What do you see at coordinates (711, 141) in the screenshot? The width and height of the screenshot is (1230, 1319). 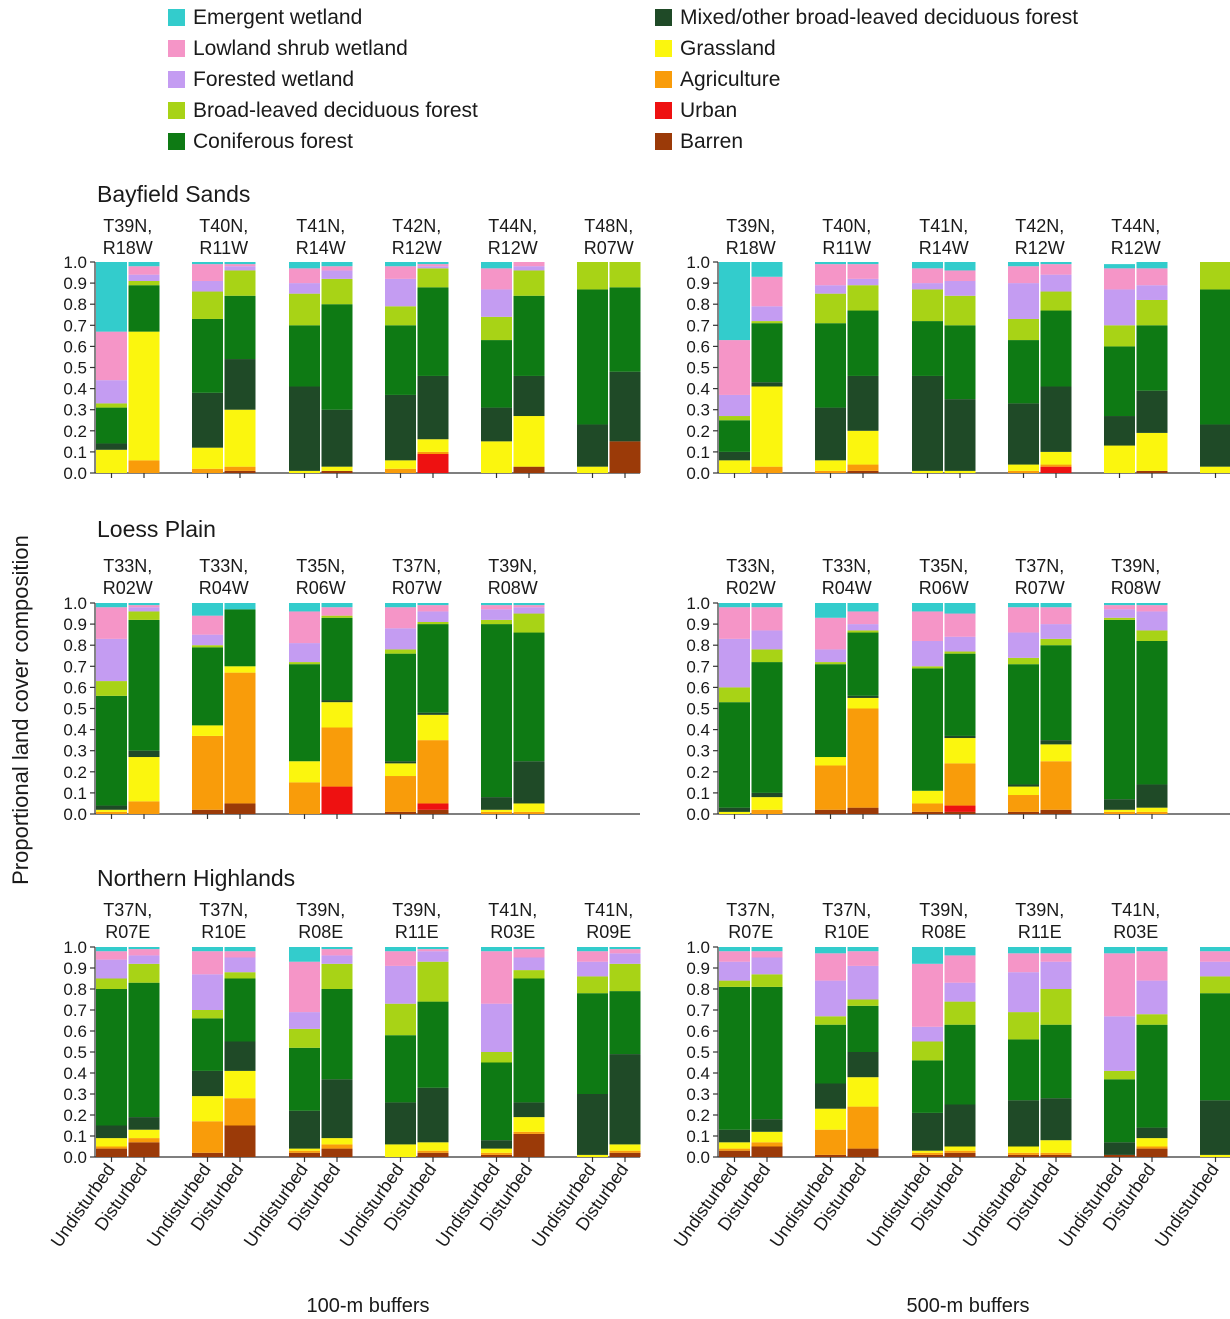 I see `legend-label-barren: Barren` at bounding box center [711, 141].